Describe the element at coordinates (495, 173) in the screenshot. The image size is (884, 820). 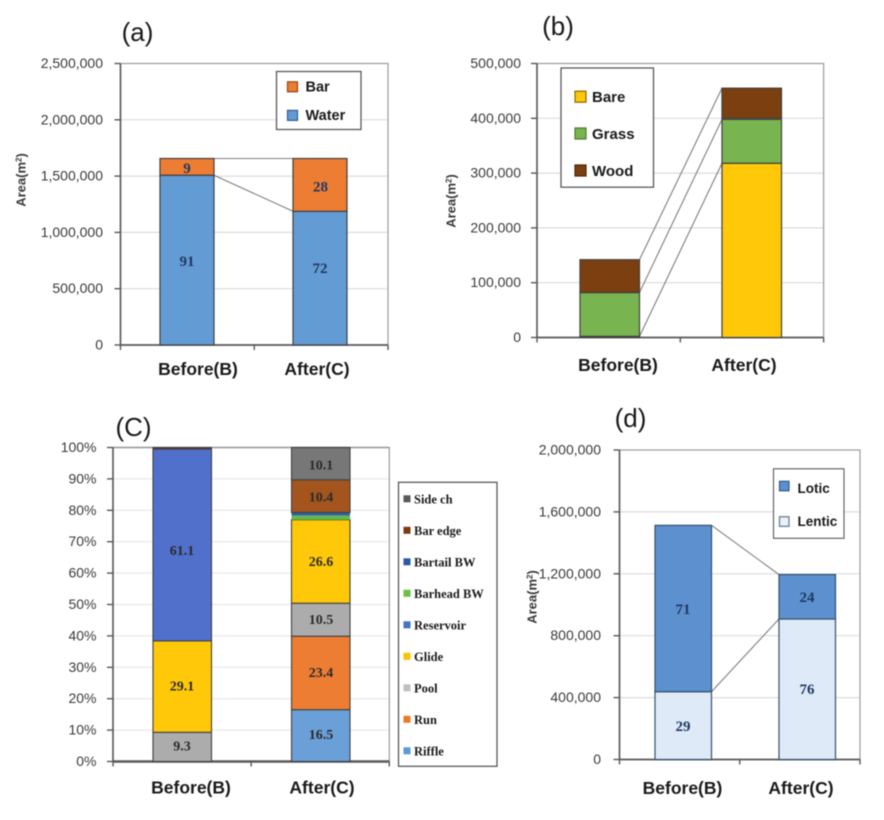
I see `svg-text: 300,000` at that location.